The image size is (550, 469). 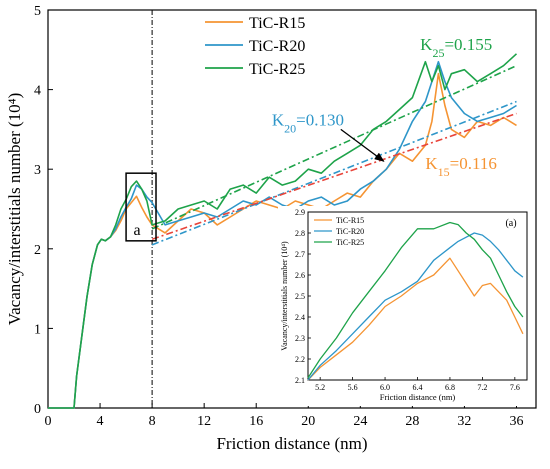 I want to click on inset-panel-label: (a), so click(x=510, y=223).